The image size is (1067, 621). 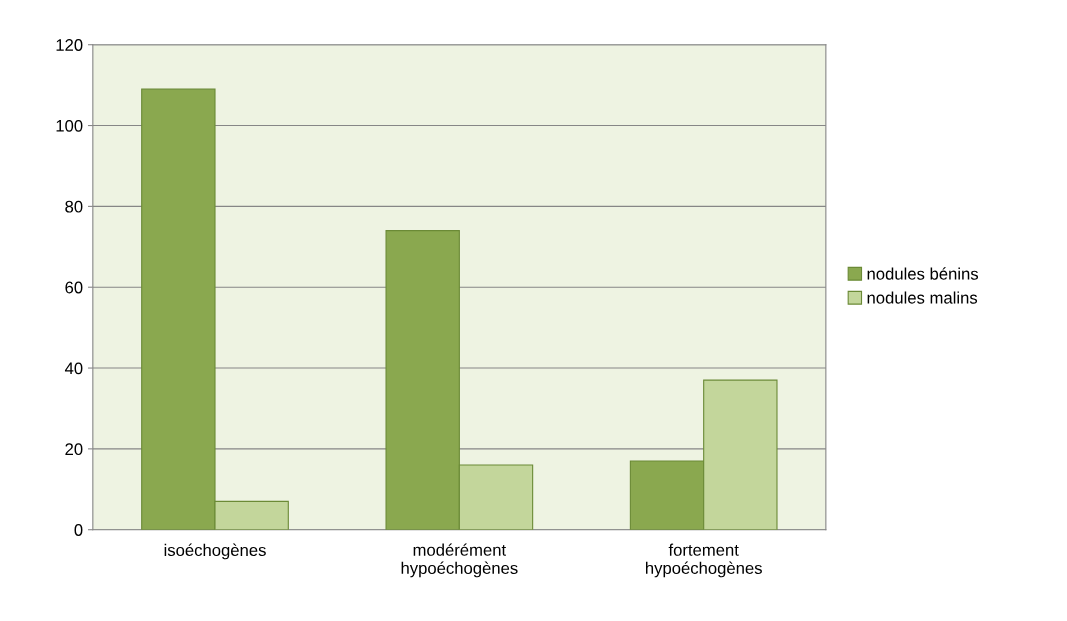 I want to click on y-tick-label: 100, so click(x=69, y=125).